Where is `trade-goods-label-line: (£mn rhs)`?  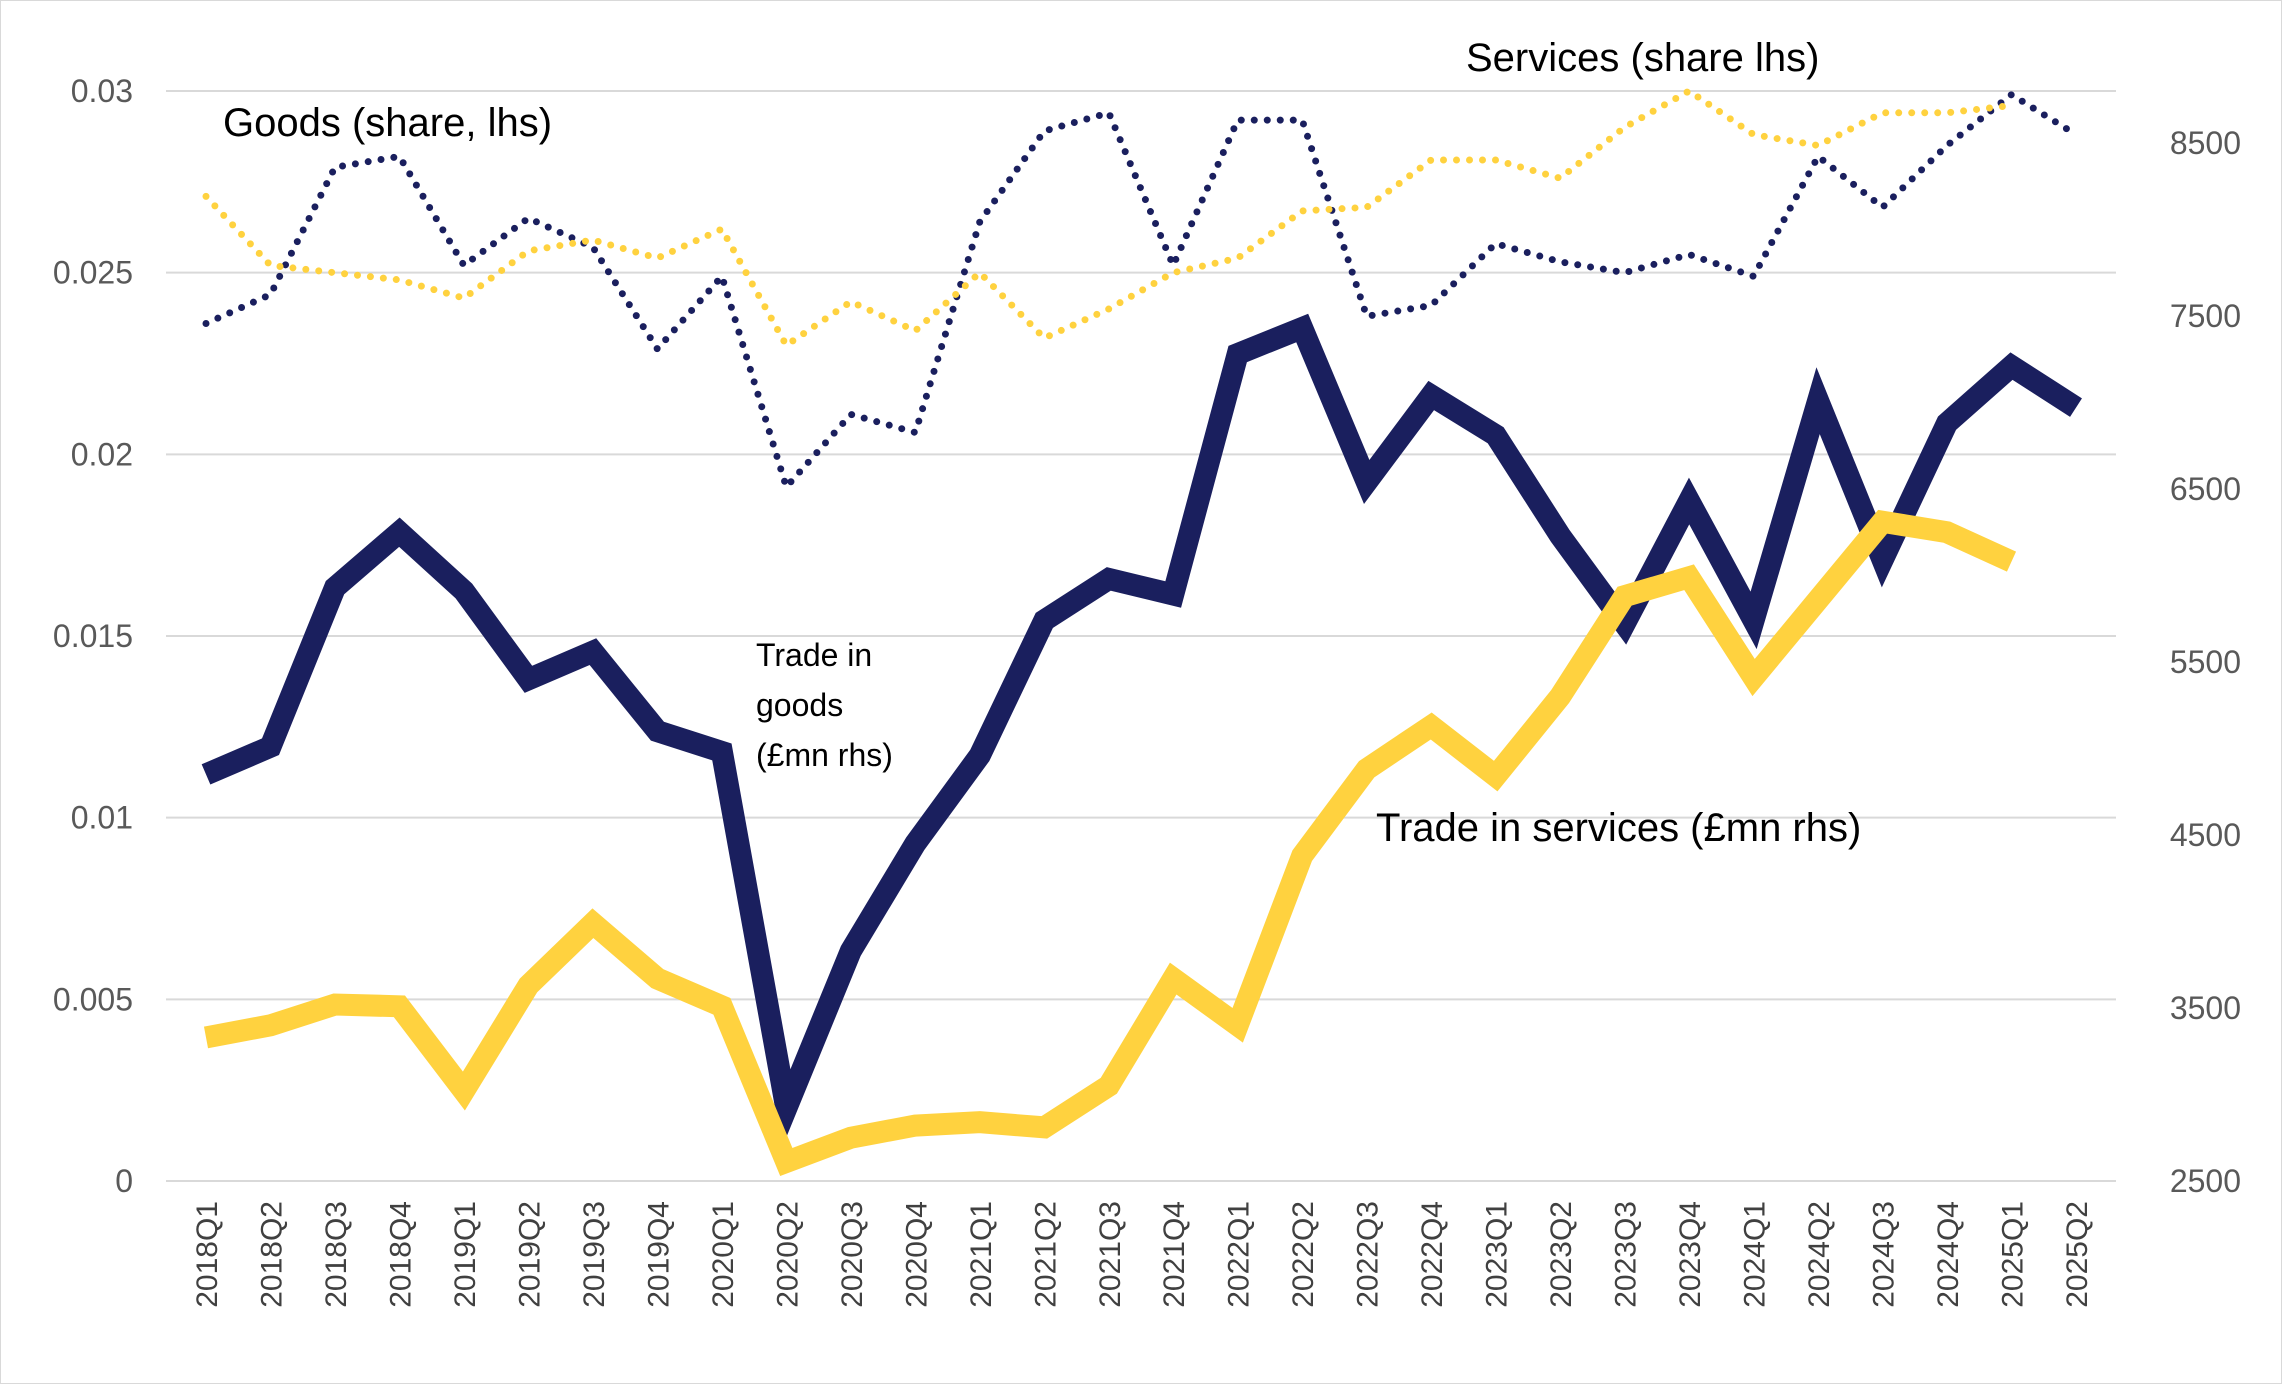
trade-goods-label-line: (£mn rhs) is located at coordinates (824, 755).